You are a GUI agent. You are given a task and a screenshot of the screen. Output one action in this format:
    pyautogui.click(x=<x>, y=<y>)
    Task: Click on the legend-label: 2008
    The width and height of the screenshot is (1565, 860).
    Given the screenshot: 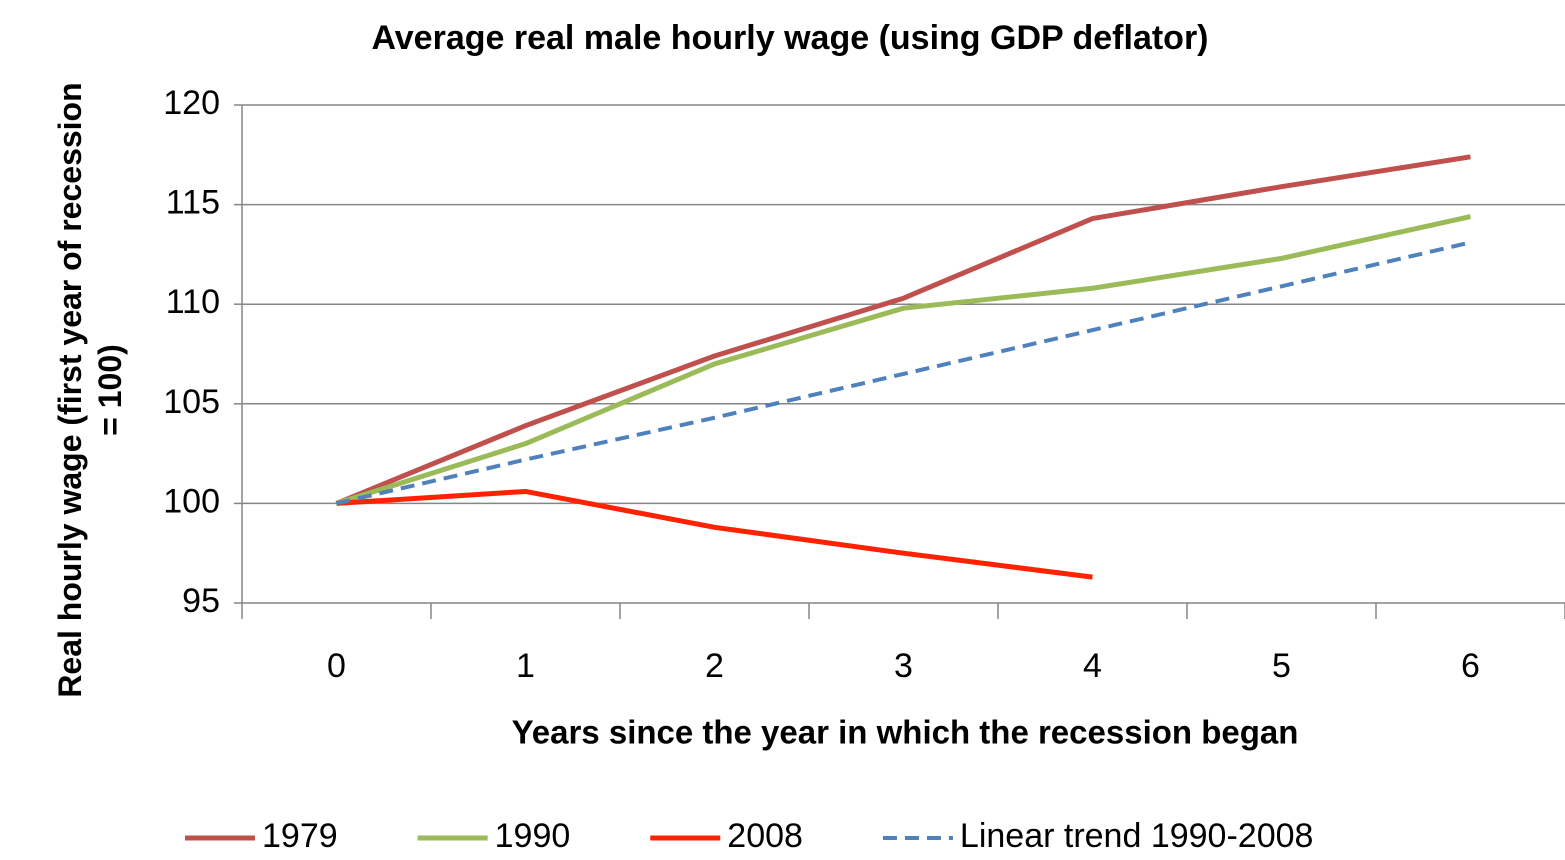 What is the action you would take?
    pyautogui.click(x=765, y=836)
    